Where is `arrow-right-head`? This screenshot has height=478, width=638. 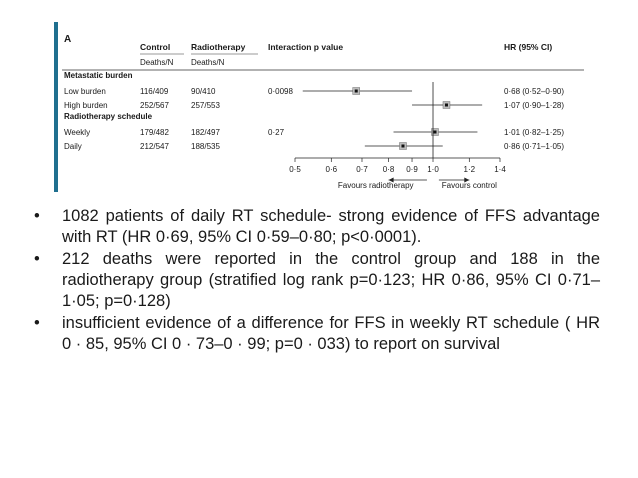 arrow-right-head is located at coordinates (467, 180).